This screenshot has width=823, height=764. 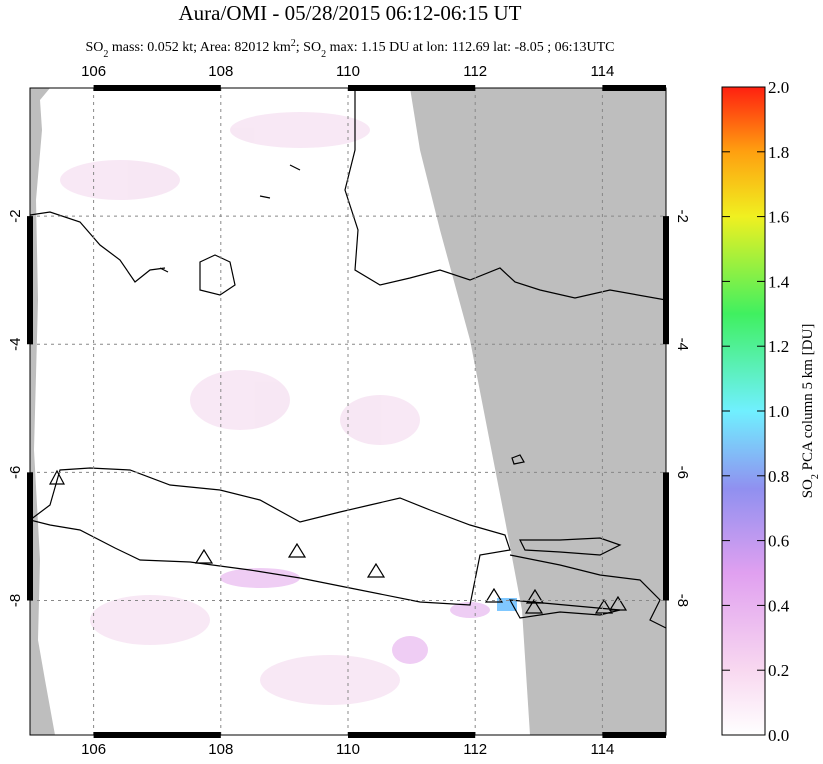 I want to click on volcanoes, so click(x=338, y=541).